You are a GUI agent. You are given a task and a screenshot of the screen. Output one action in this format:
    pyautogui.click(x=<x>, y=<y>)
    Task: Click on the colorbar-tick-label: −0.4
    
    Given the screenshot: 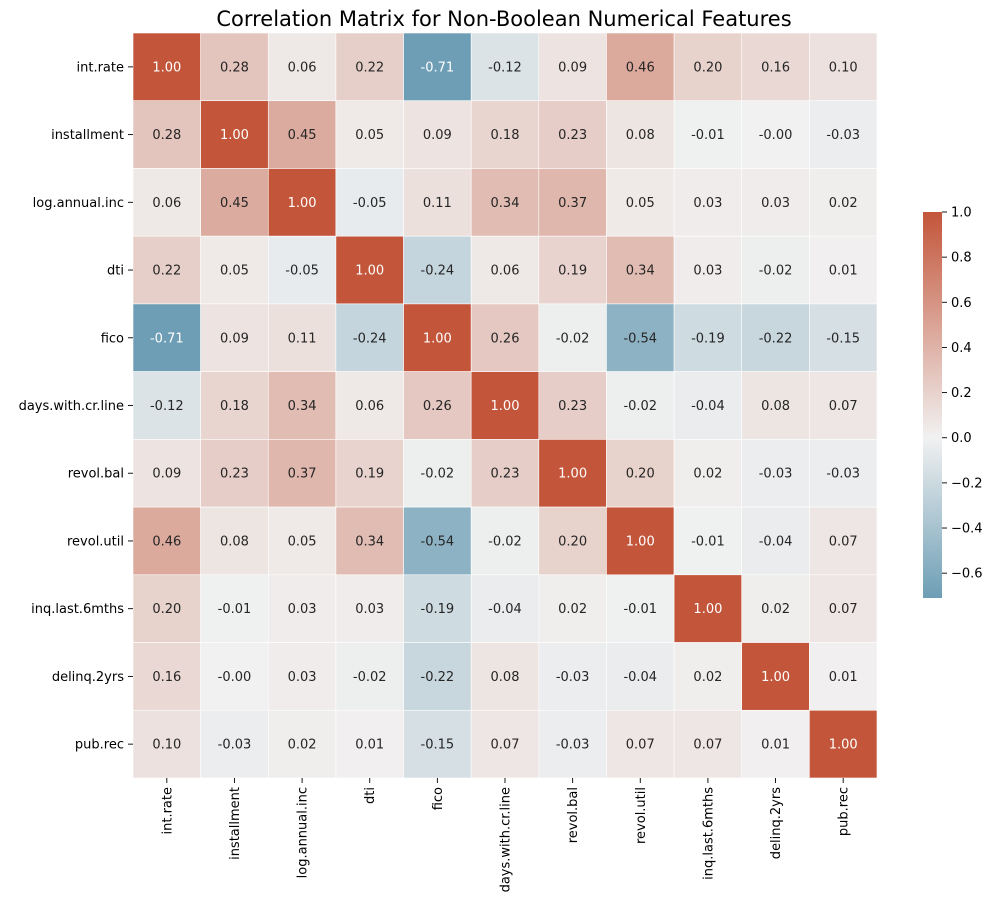 What is the action you would take?
    pyautogui.click(x=967, y=529)
    